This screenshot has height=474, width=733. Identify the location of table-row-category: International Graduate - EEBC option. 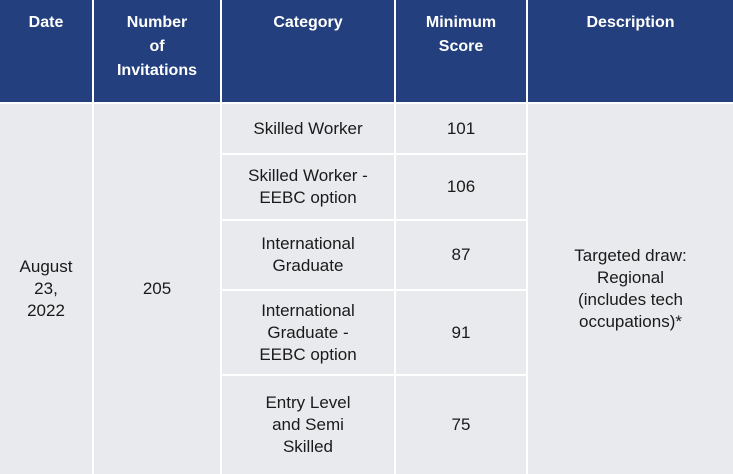
(308, 332).